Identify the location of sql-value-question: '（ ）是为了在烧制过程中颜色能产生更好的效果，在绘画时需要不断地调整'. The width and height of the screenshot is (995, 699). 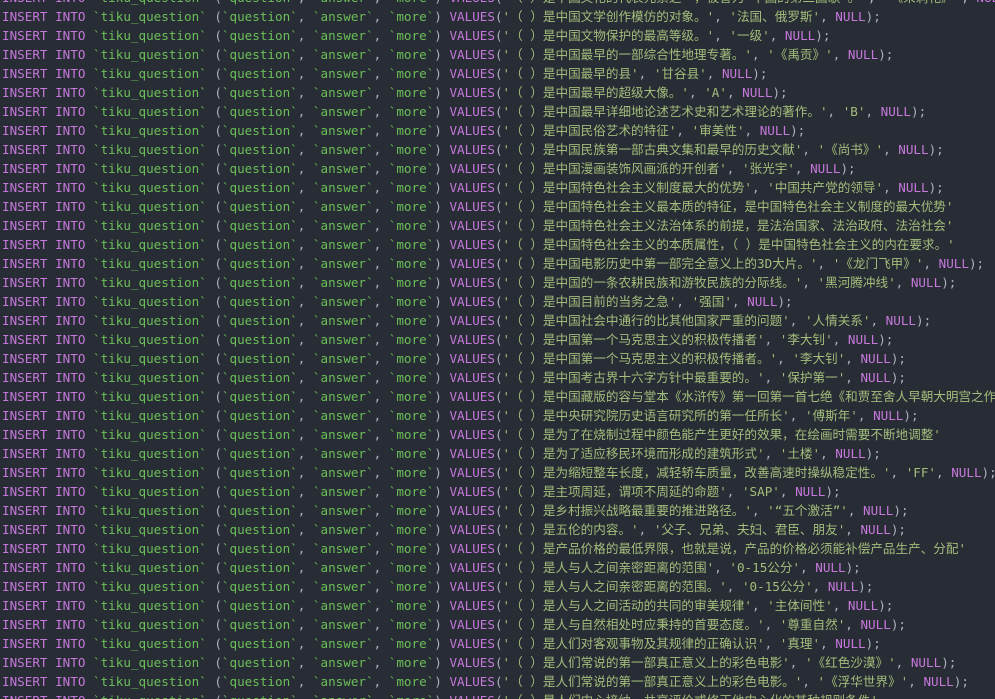
(721, 434).